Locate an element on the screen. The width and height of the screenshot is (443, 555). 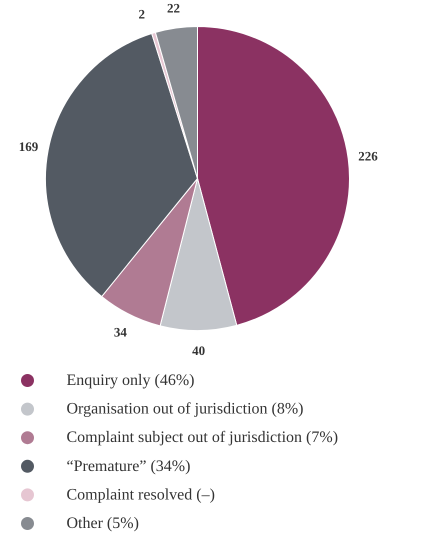
legend-label: Enquiry only (46%) is located at coordinates (130, 380).